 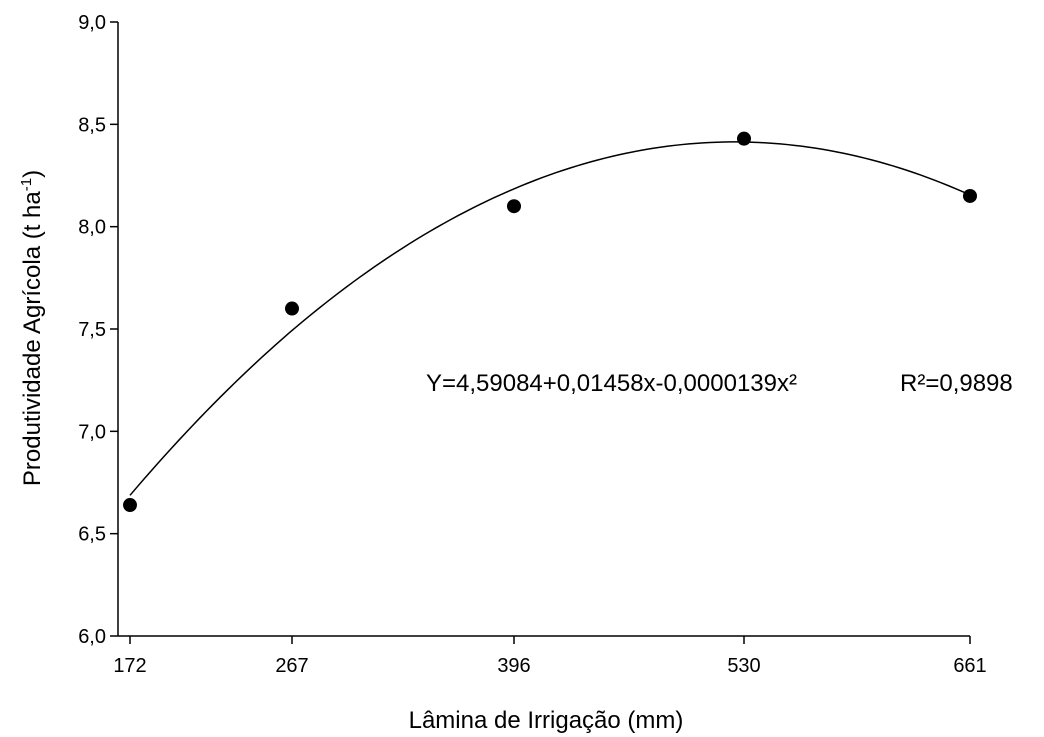 What do you see at coordinates (969, 666) in the screenshot?
I see `x-tick-label: 661` at bounding box center [969, 666].